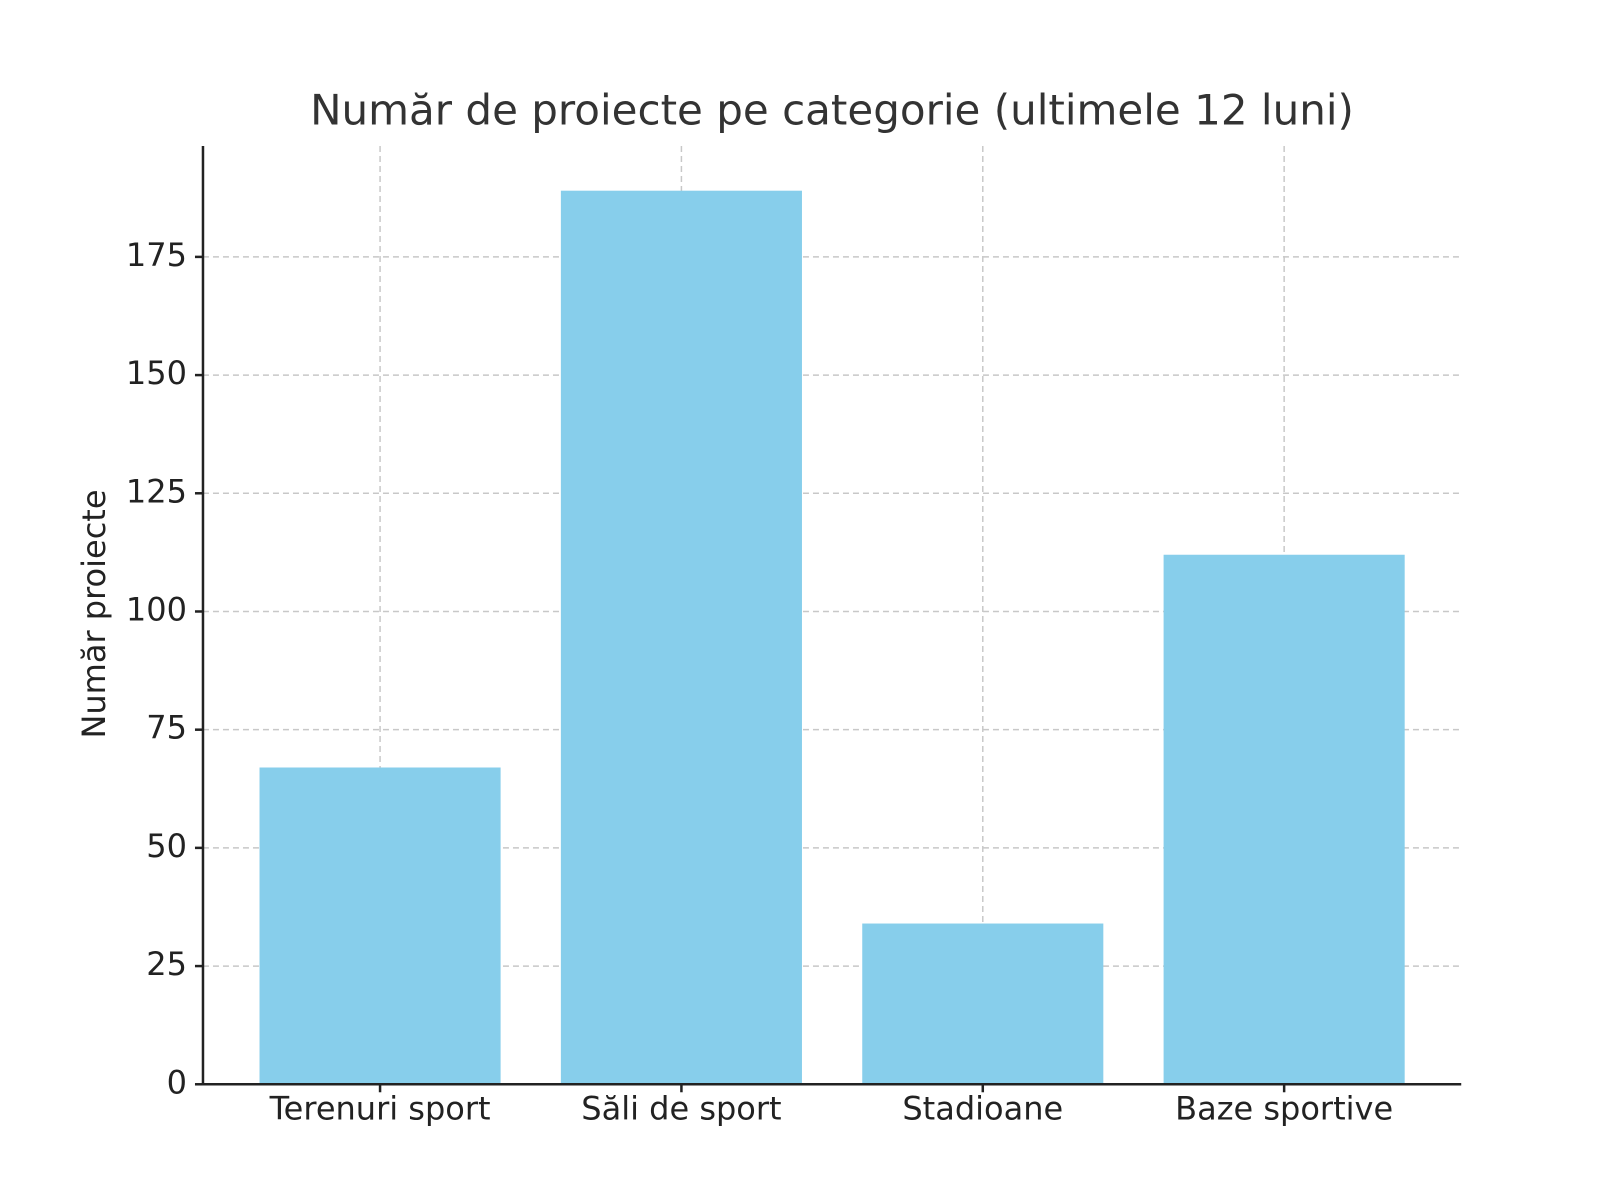  I want to click on y-tick-label: 125, so click(156, 491).